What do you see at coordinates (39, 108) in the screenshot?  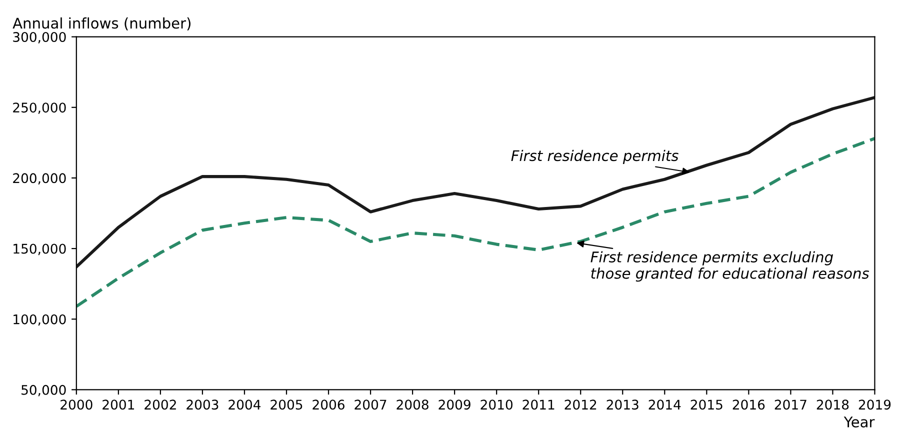 I see `y-tick-label: 250,000` at bounding box center [39, 108].